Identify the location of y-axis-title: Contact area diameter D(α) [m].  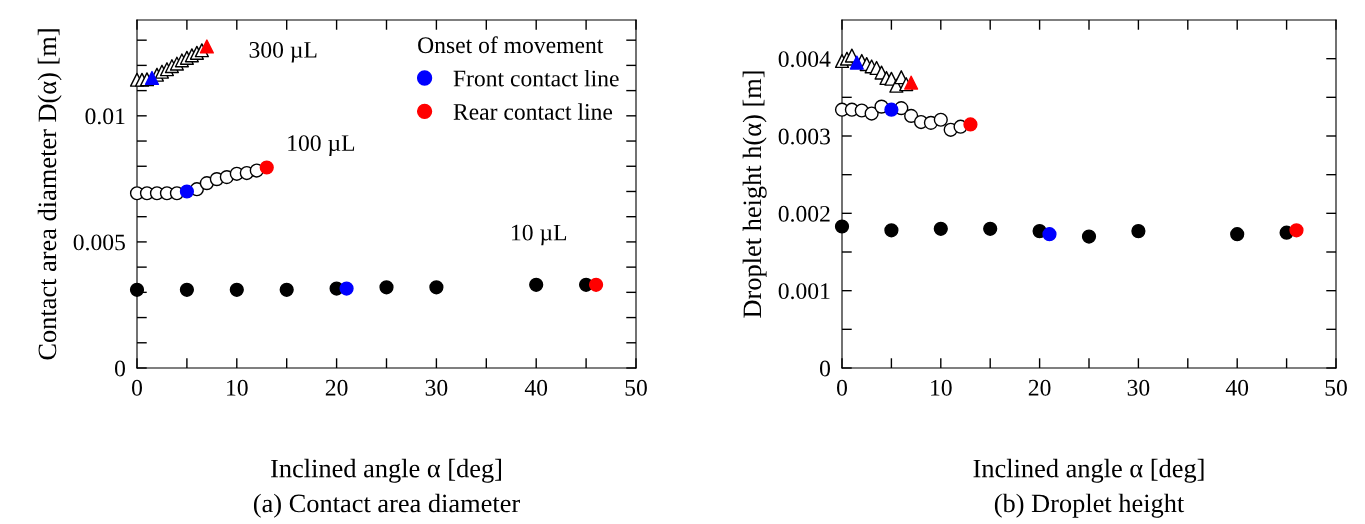
(49, 194).